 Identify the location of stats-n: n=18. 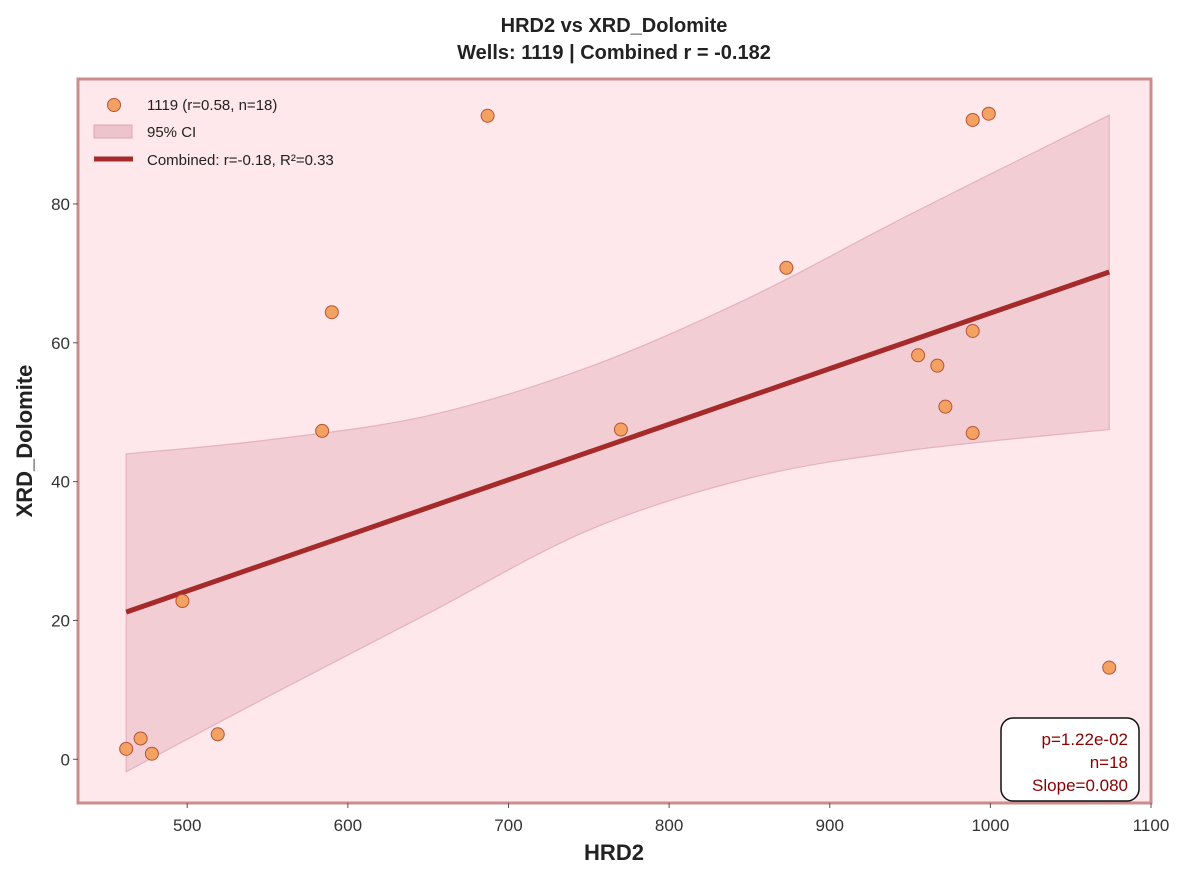
(1109, 762).